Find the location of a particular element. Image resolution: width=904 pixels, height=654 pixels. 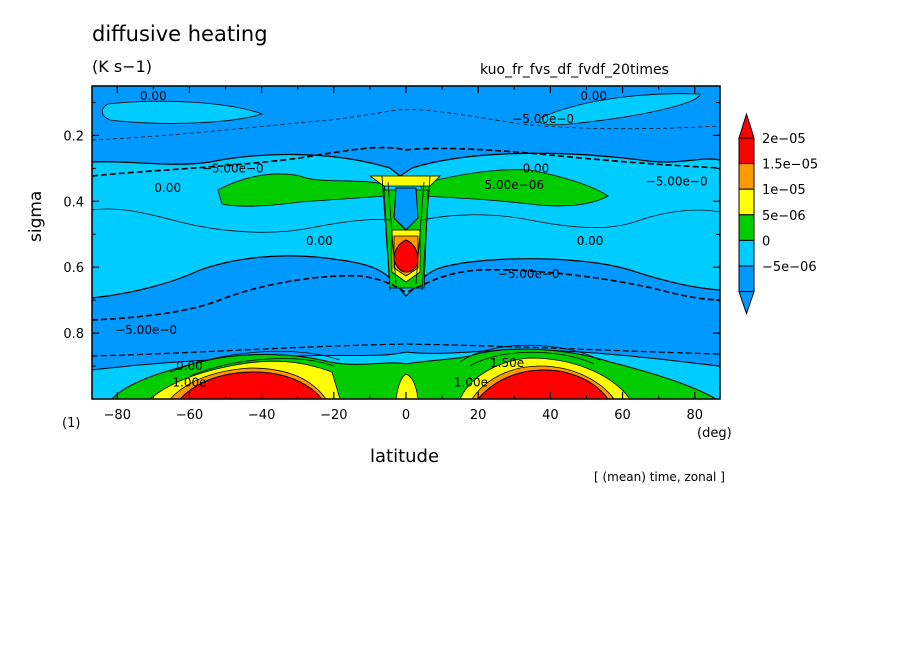

x-tick-label: 60 is located at coordinates (622, 415).